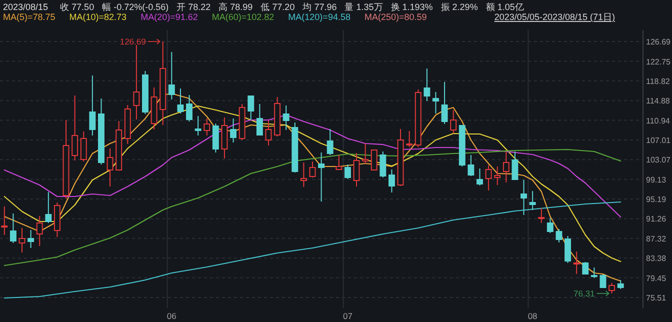  What do you see at coordinates (363, 7) in the screenshot?
I see `text: 量 1.35万` at bounding box center [363, 7].